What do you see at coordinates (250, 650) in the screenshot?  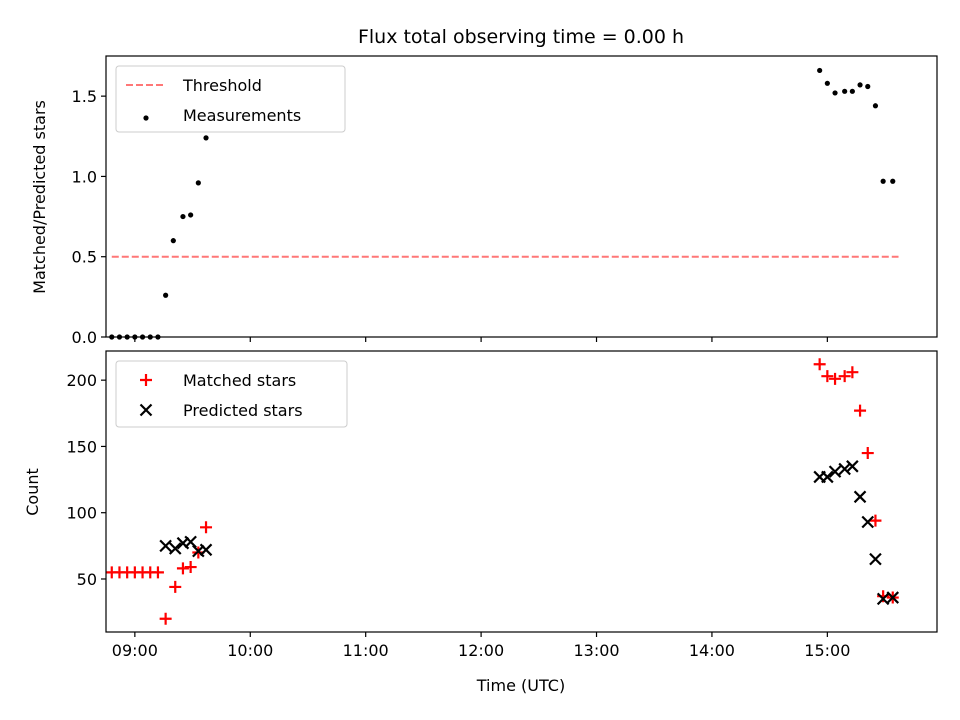 I see `x-tick-label: 10:00` at bounding box center [250, 650].